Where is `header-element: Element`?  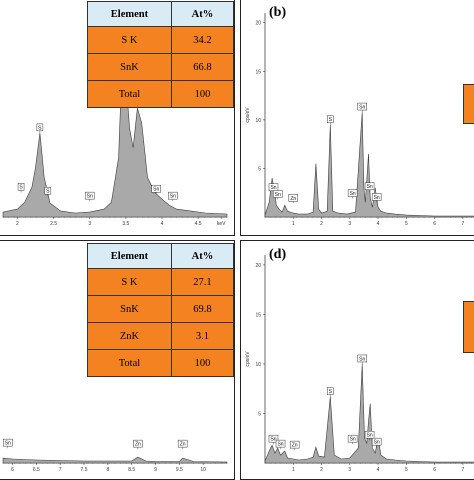
header-element: Element is located at coordinates (129, 14).